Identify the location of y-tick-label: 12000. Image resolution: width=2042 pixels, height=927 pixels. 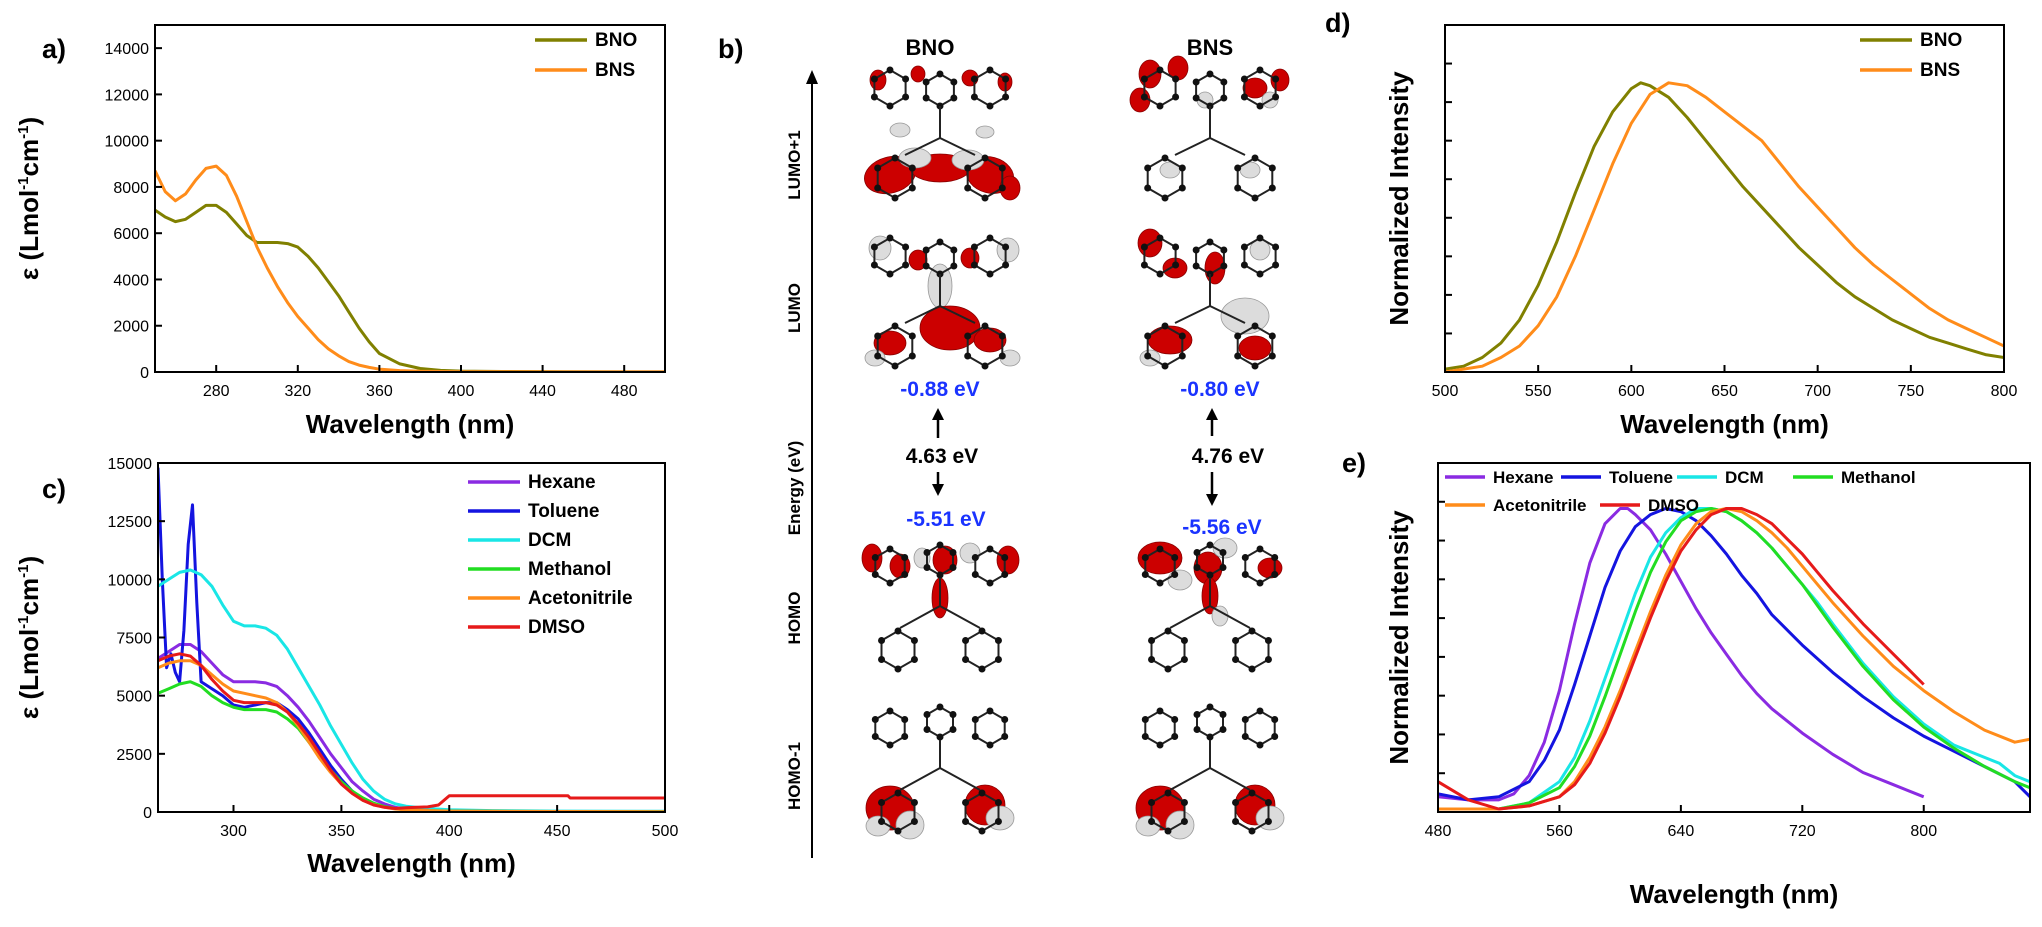
(127, 95).